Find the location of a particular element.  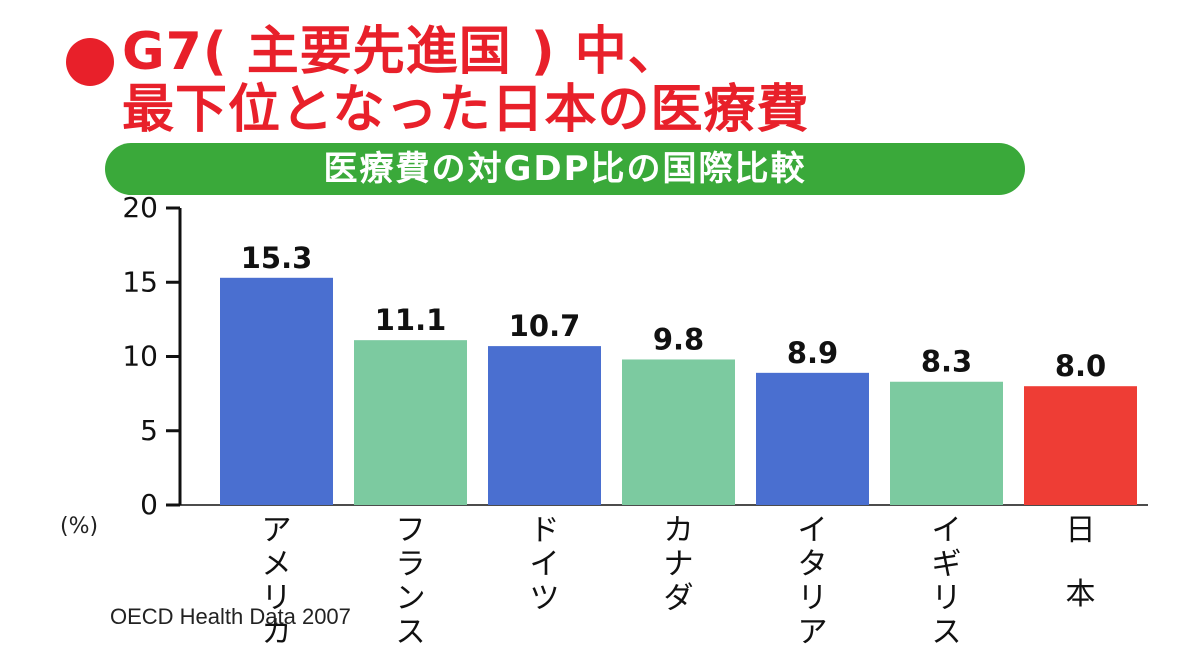

category-label: フランス is located at coordinates (411, 581).